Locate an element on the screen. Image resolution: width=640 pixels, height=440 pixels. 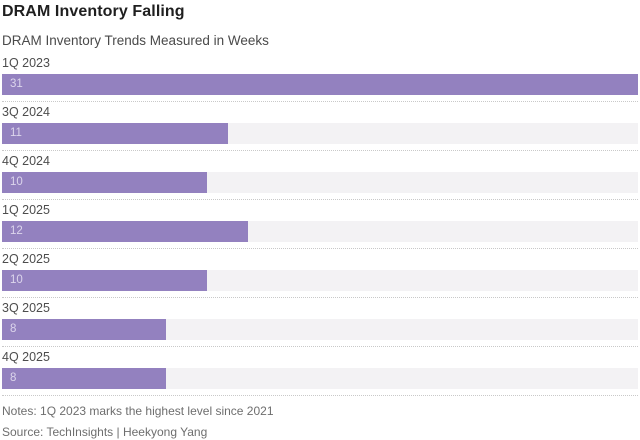
chart-row: 2Q 2025 10 is located at coordinates (320, 273).